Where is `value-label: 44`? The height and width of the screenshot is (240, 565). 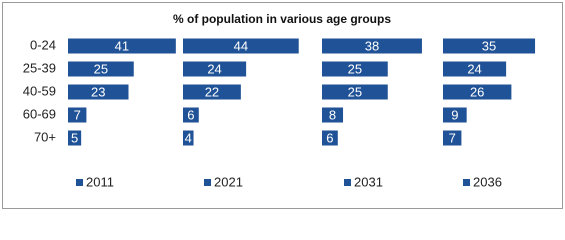 value-label: 44 is located at coordinates (241, 45).